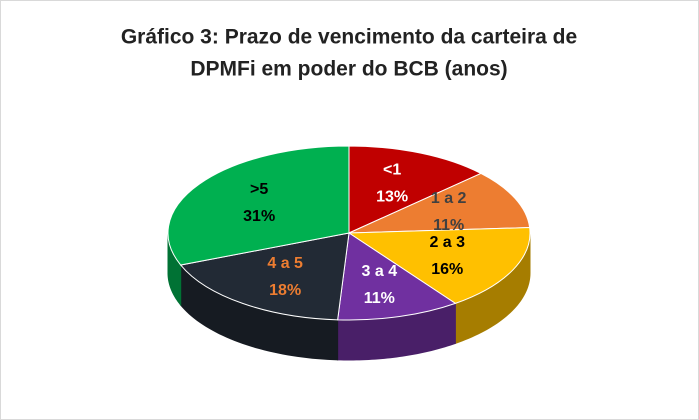  Describe the element at coordinates (285, 263) in the screenshot. I see `category-label: 4 a 5` at that location.